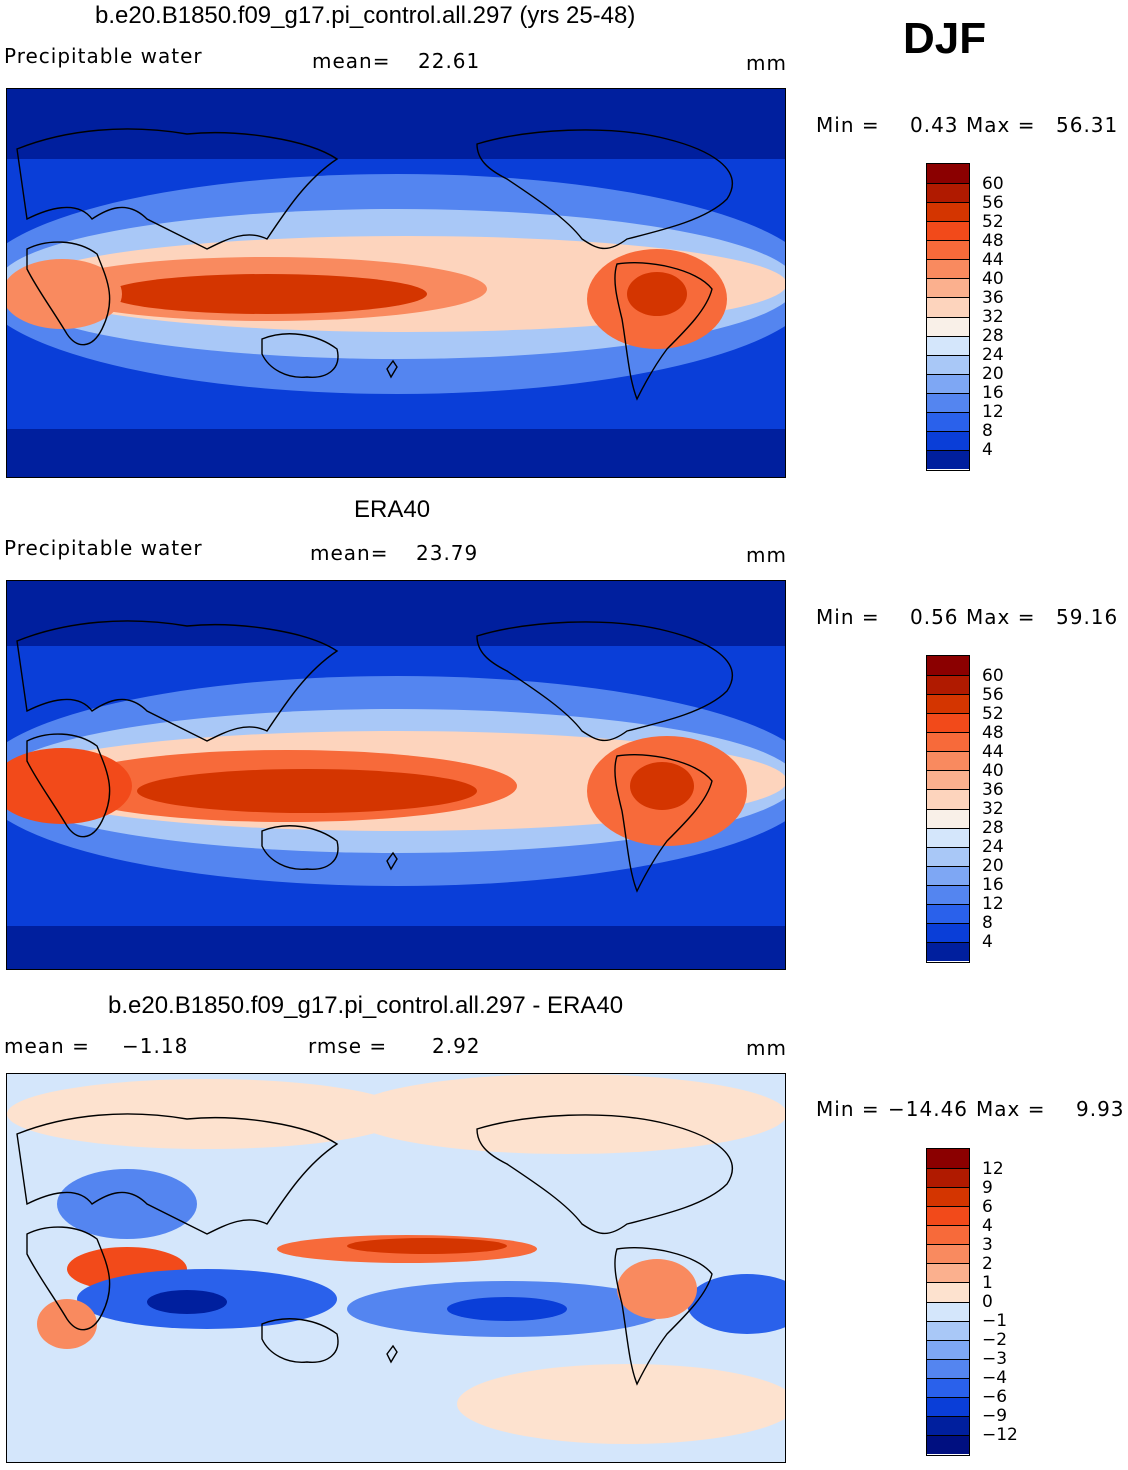  I want to click on panel-1-max-label: Max =, so click(1001, 125).